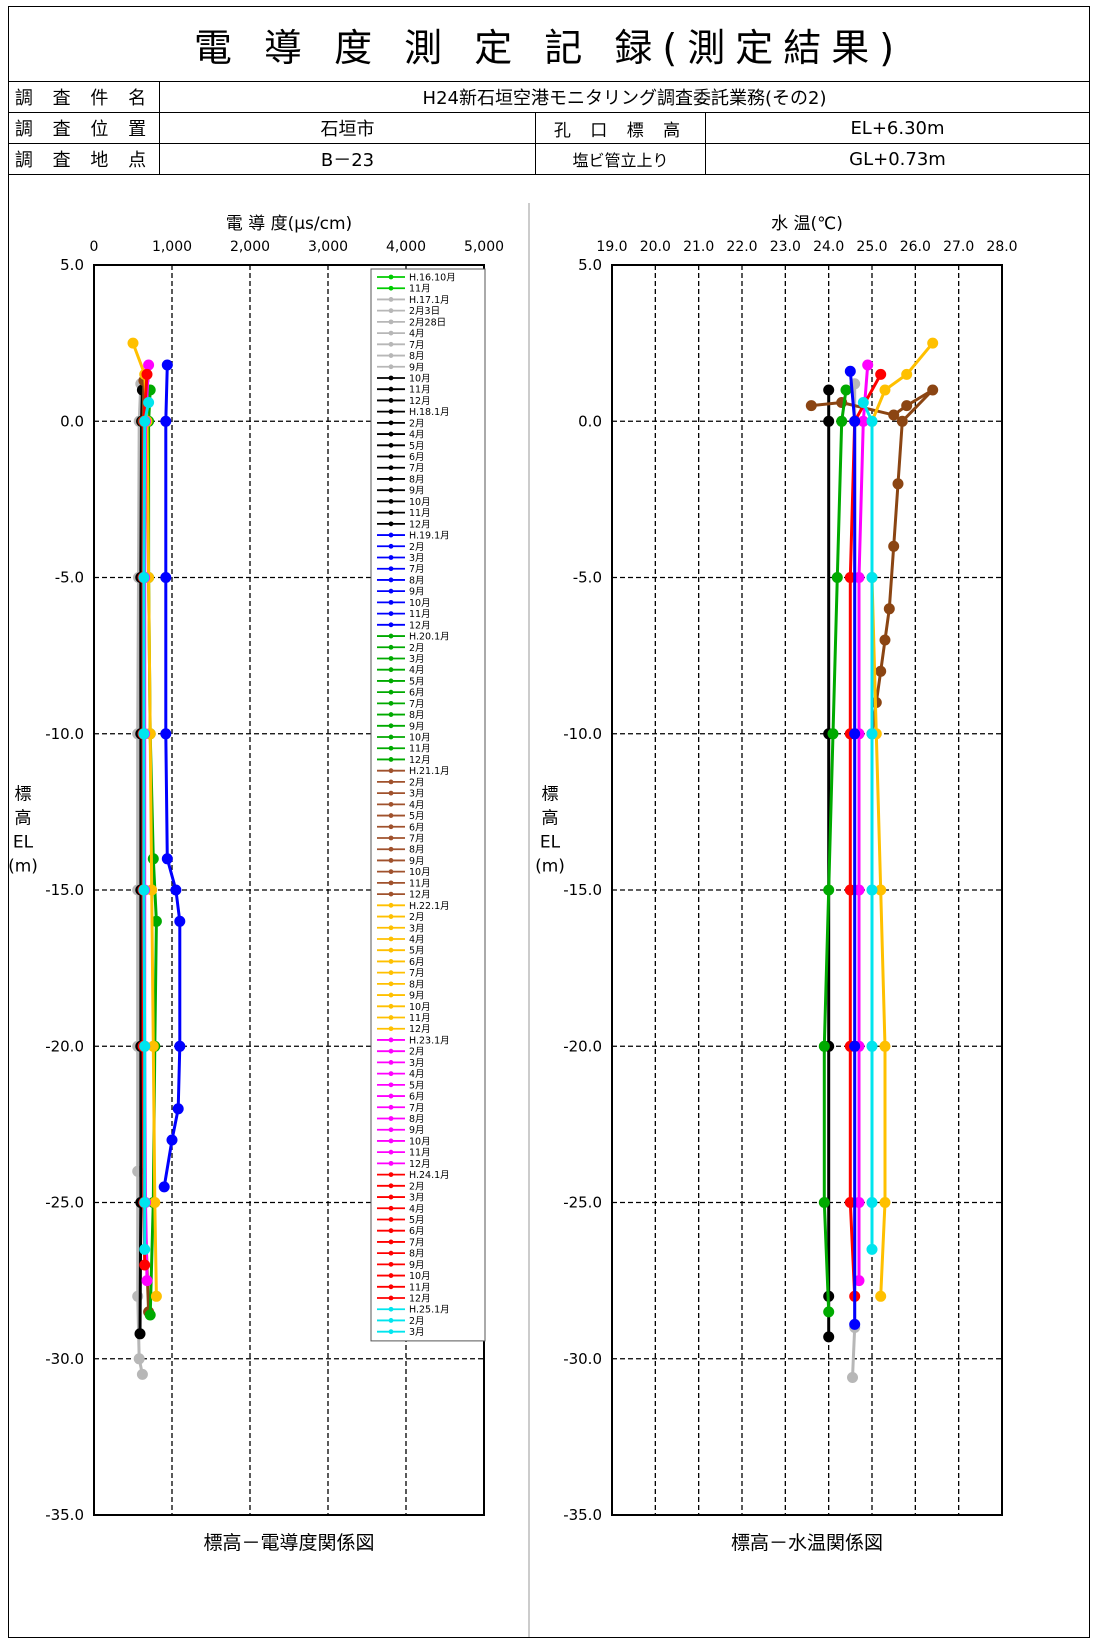 This screenshot has height=1646, width=1099. What do you see at coordinates (23, 819) in the screenshot?
I see `y-axis-title: 高` at bounding box center [23, 819].